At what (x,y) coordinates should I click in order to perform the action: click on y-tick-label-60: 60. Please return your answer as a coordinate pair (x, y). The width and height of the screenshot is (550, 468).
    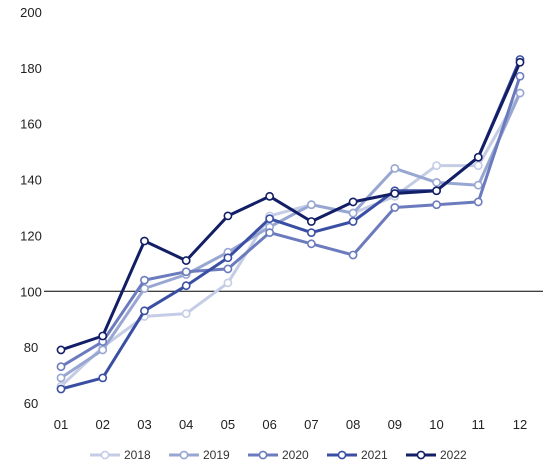
    Looking at the image, I should click on (31, 403).